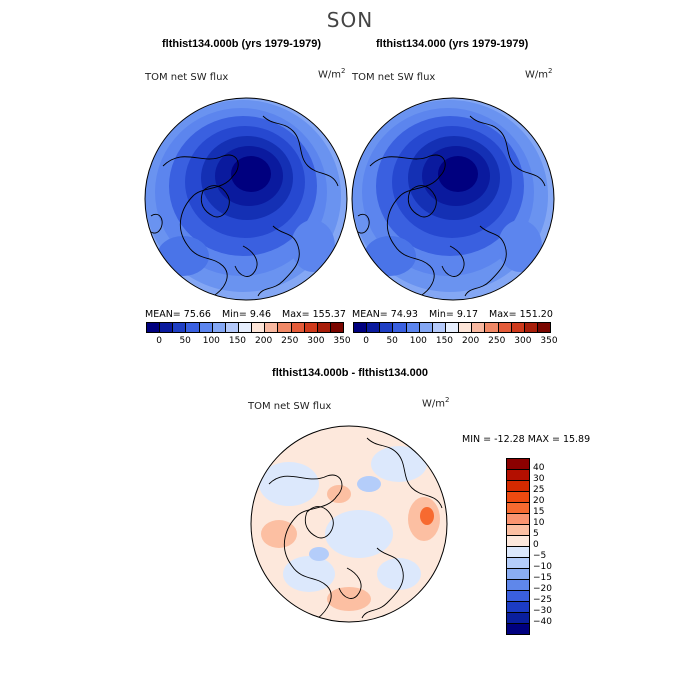 Image resolution: width=700 pixels, height=700 pixels. I want to click on right-colorbar-ticks: 0 50 100 150 200 250 300 350, so click(455, 342).